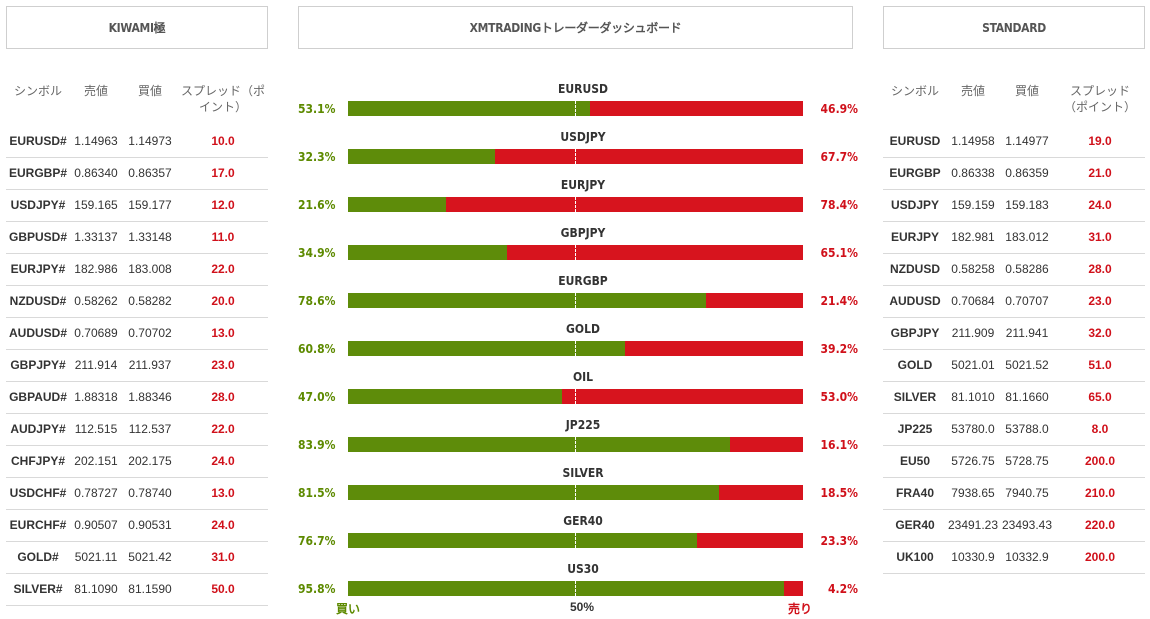 Image resolution: width=1150 pixels, height=619 pixels. I want to click on symbol-cell: EURJPY#, so click(38, 269).